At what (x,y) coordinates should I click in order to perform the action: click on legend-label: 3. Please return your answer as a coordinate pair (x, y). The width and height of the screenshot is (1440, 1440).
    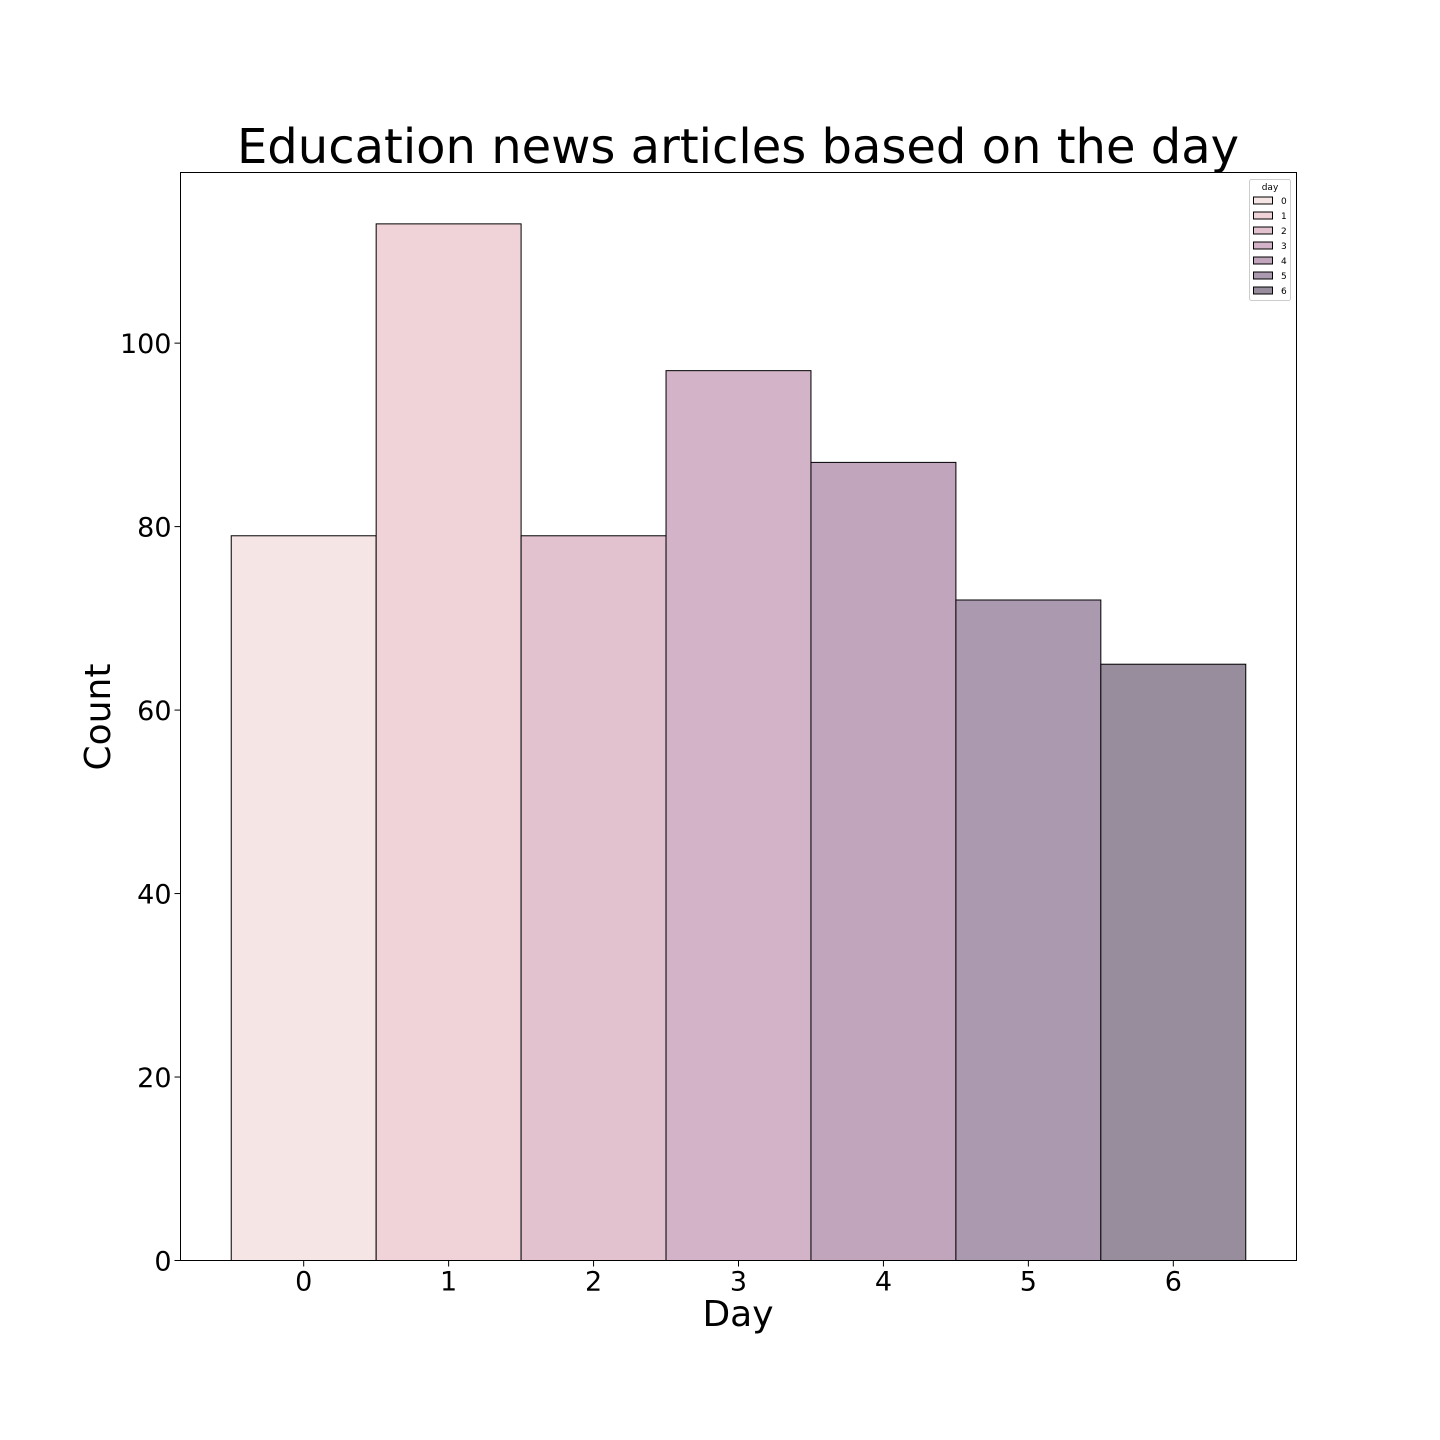
    Looking at the image, I should click on (1284, 247).